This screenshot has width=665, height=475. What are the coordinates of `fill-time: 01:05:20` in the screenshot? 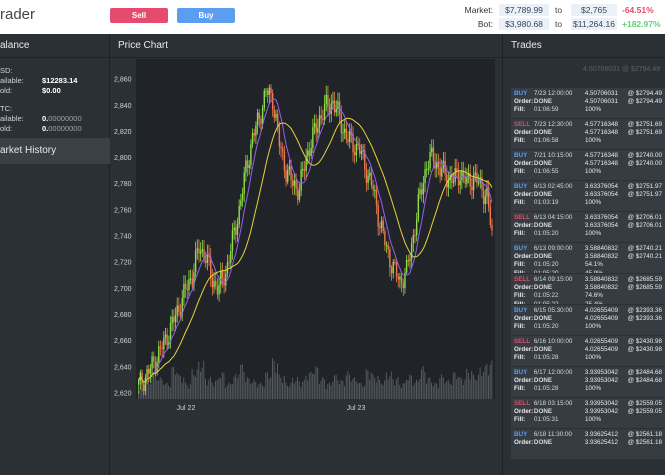 It's located at (546, 234).